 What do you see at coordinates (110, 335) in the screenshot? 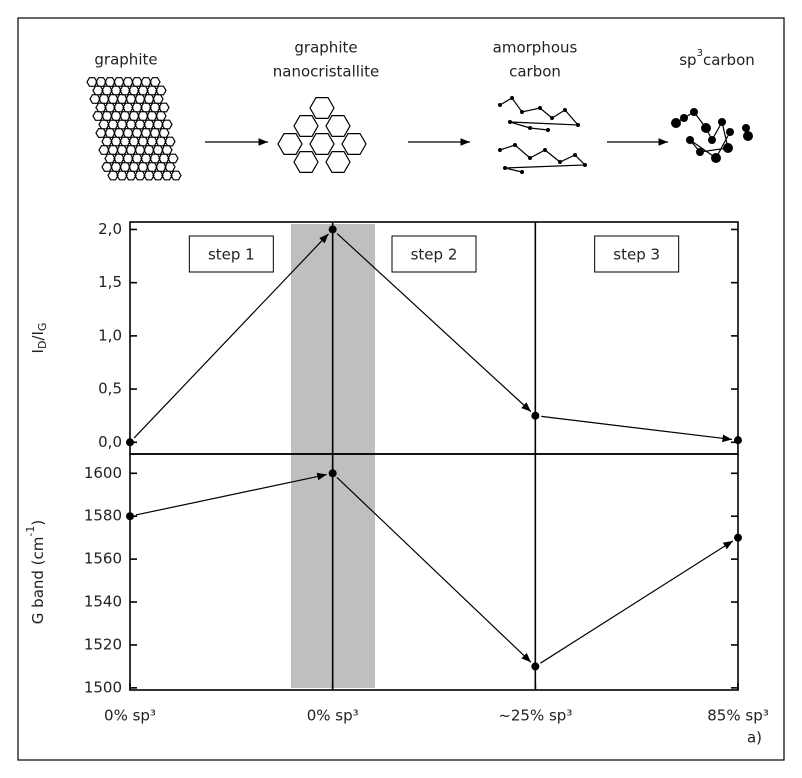
I see `y-tick-label: 1,0` at bounding box center [110, 335].